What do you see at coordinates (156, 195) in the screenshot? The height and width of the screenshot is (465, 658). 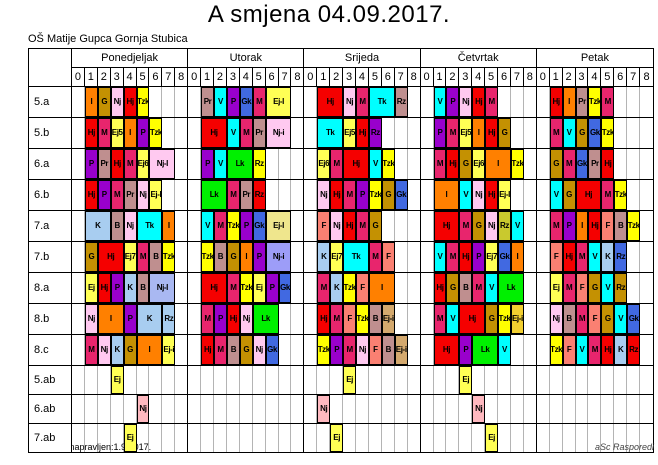 I see `lesson-cell: Ej-I` at bounding box center [156, 195].